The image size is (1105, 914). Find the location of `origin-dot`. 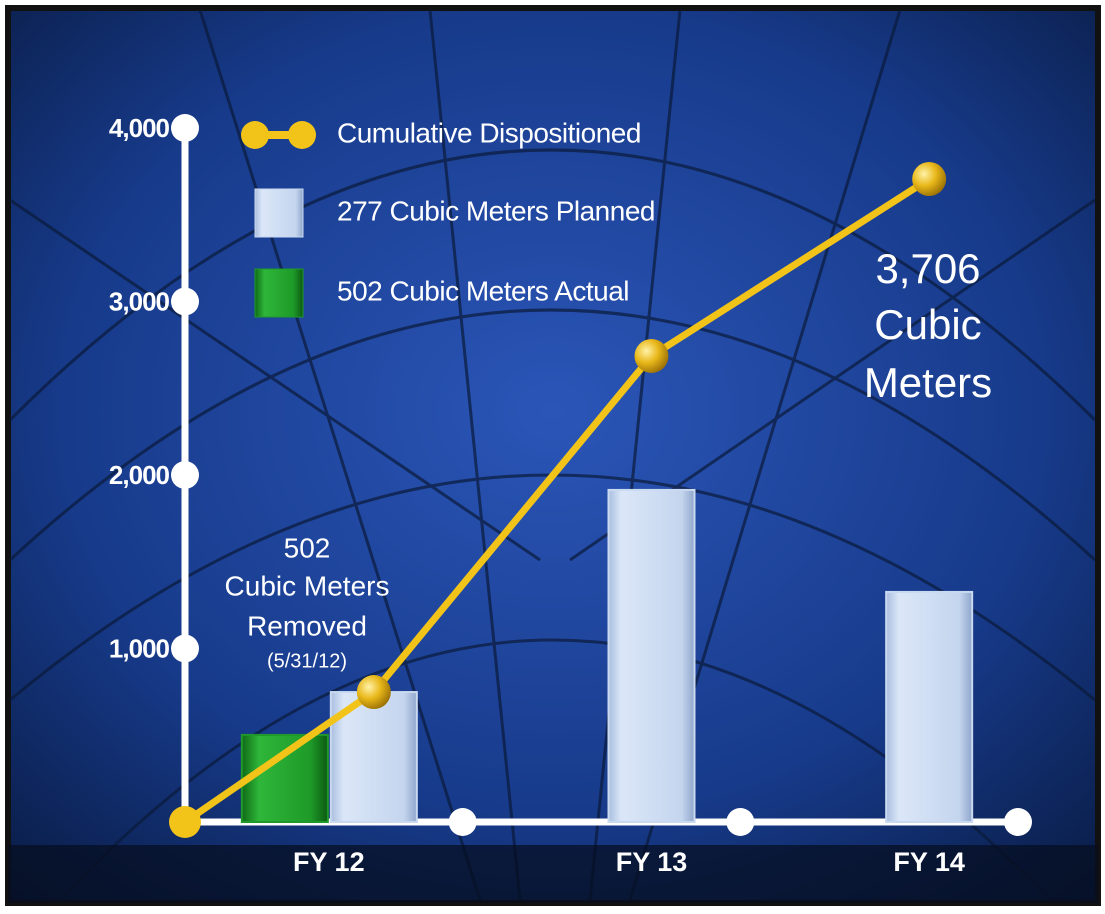

origin-dot is located at coordinates (185, 822).